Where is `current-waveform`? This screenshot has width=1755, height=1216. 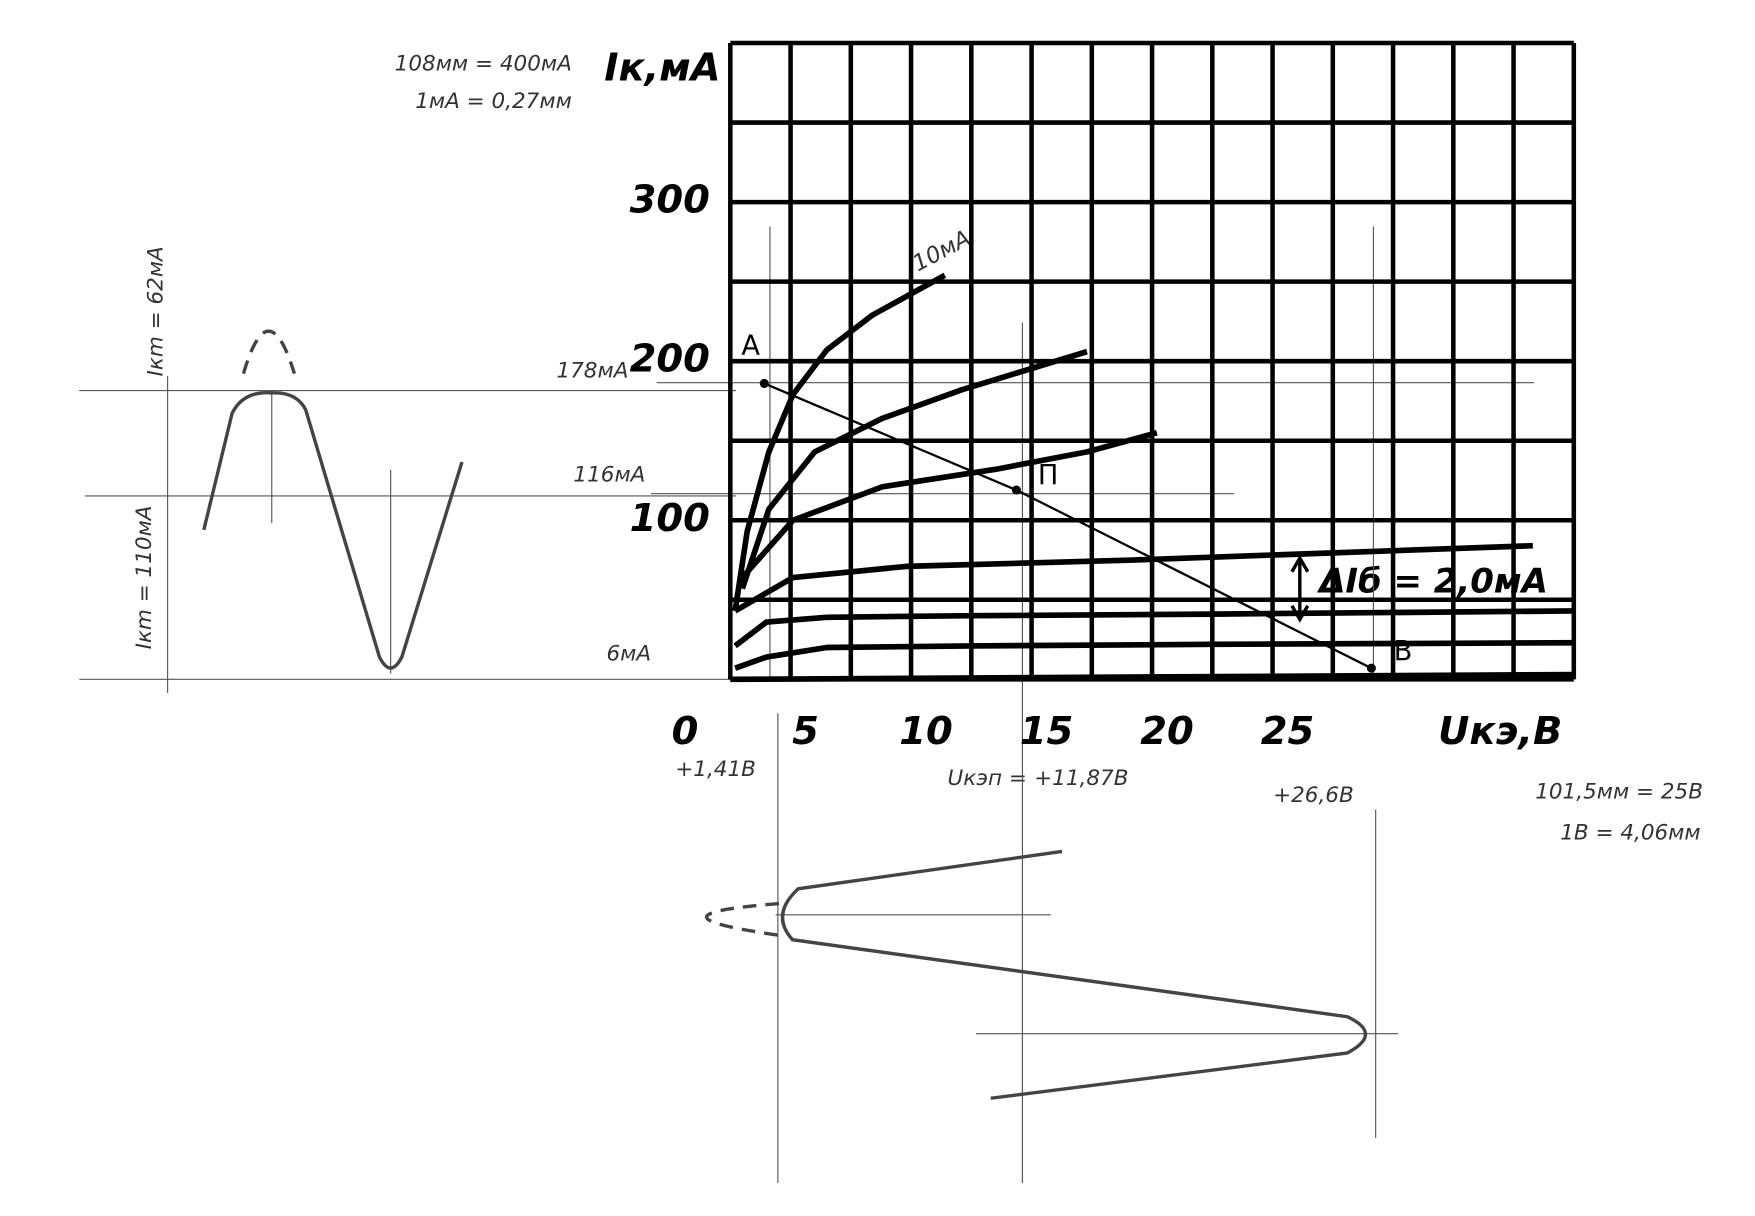 current-waveform is located at coordinates (407, 511).